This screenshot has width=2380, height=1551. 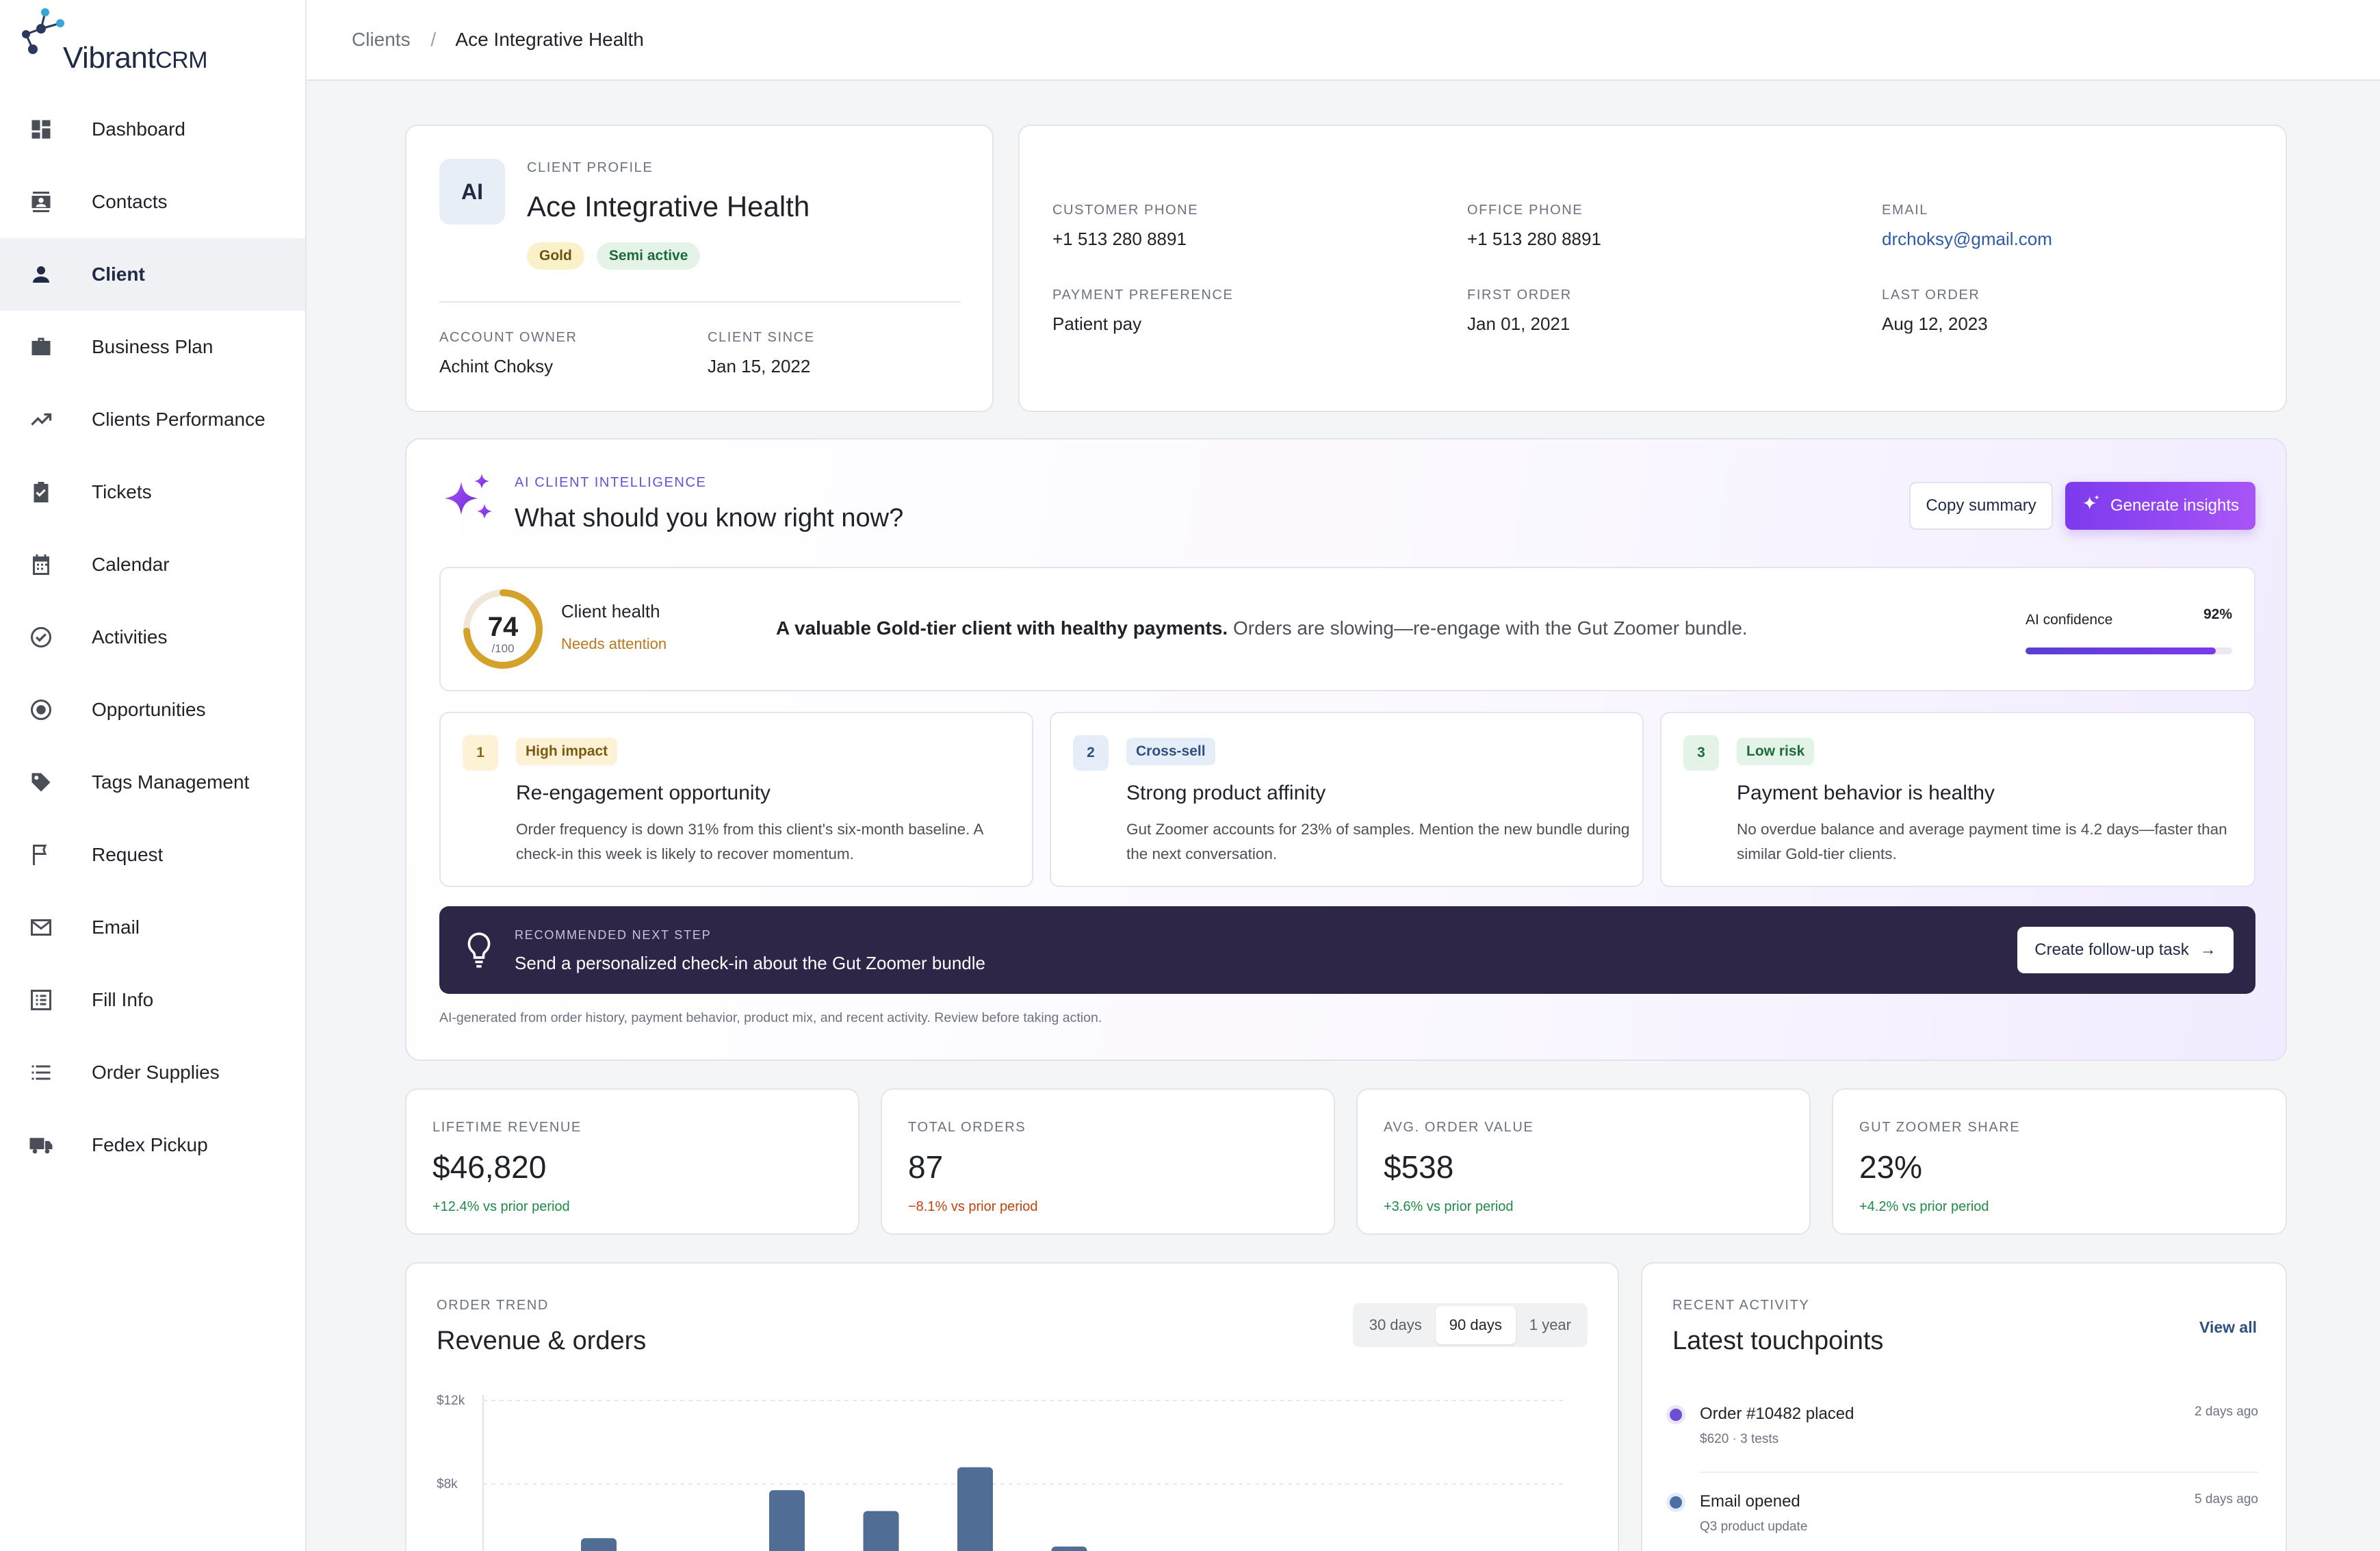 What do you see at coordinates (152, 638) in the screenshot?
I see `sidebar-item-activities: Activities` at bounding box center [152, 638].